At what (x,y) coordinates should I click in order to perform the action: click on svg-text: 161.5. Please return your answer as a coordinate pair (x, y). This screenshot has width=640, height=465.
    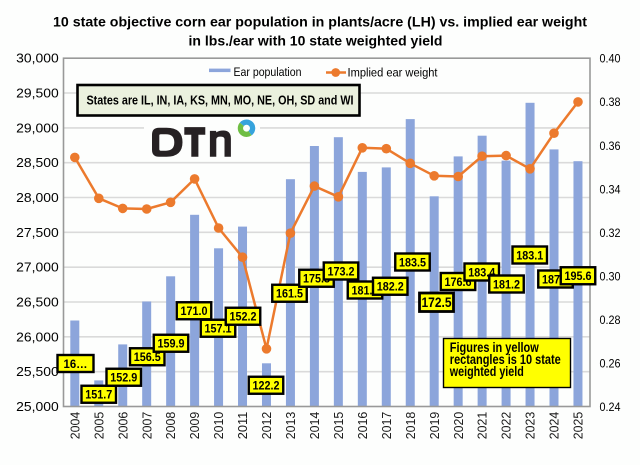
    Looking at the image, I should click on (289, 294).